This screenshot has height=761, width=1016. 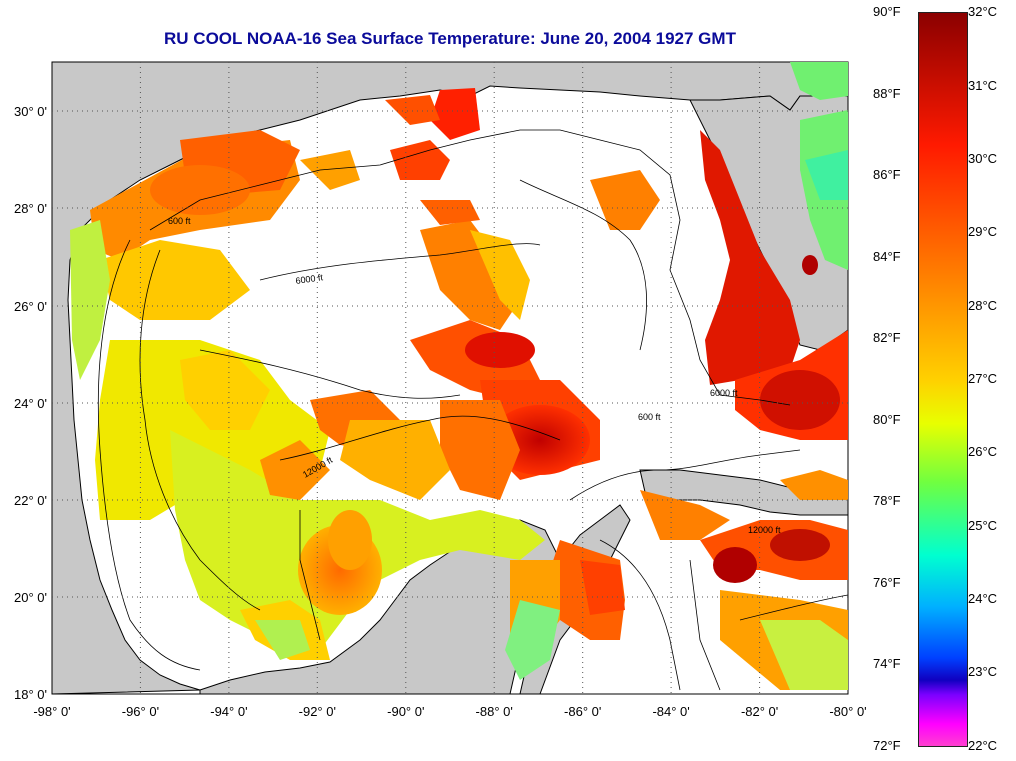 I want to click on y-tick-label: 30° 0', so click(x=30, y=111).